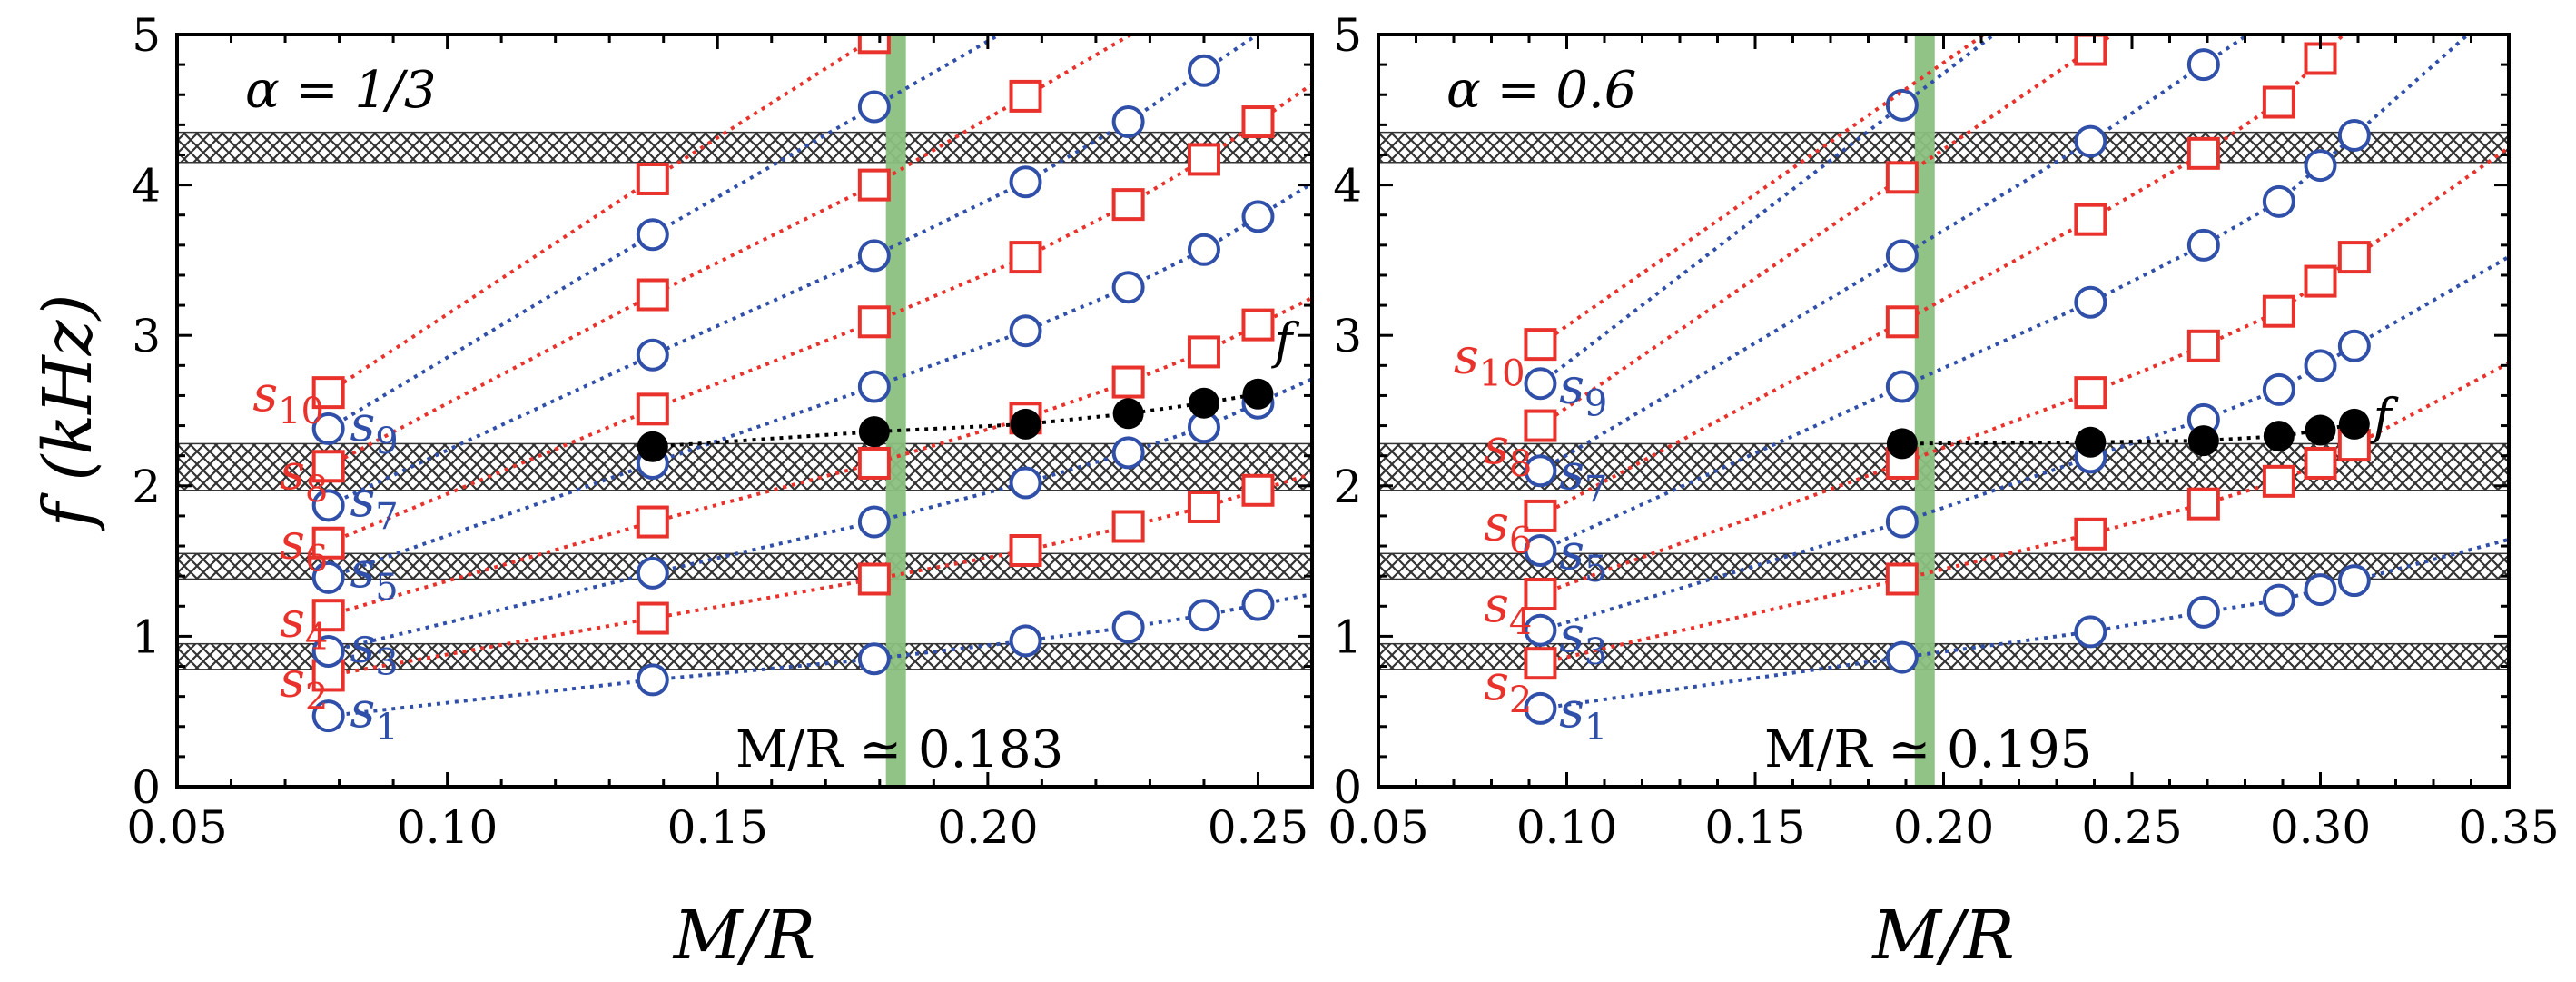 This screenshot has height=982, width=2576. Describe the element at coordinates (1583, 477) in the screenshot. I see `series-label-s7: s7` at that location.